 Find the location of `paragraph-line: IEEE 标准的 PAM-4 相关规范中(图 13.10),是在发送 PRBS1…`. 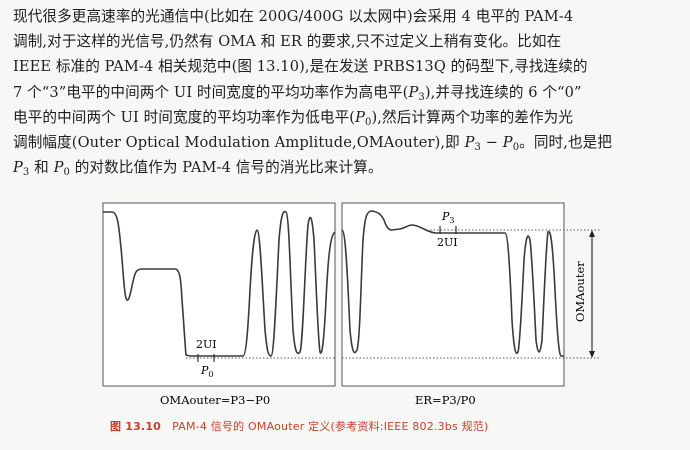

paragraph-line: IEEE 标准的 PAM-4 相关规范中(图 13.10),是在发送 PRBS1… is located at coordinates (300, 67).